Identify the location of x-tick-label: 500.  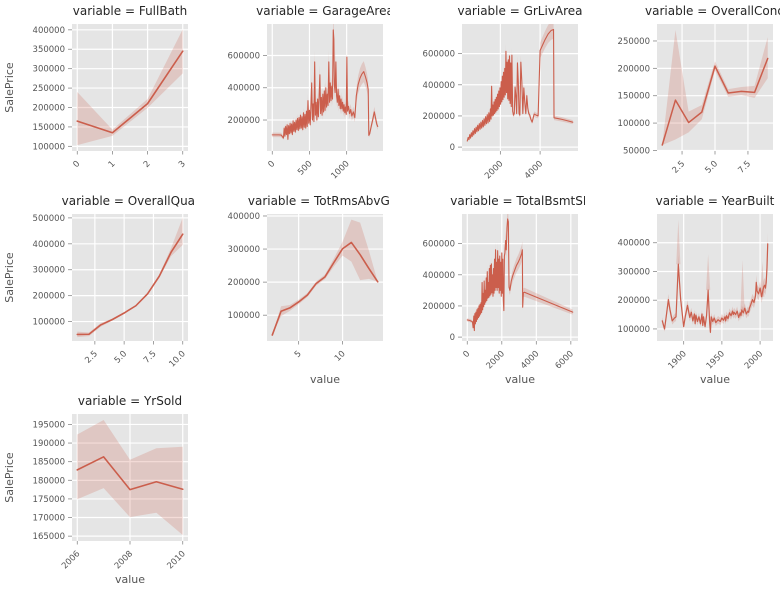
(305, 168).